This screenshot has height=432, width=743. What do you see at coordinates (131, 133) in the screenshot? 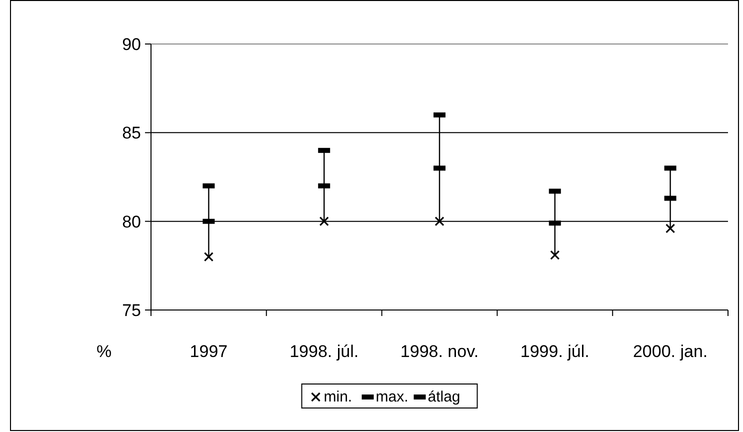
I see `y-tick-label: 85` at bounding box center [131, 133].